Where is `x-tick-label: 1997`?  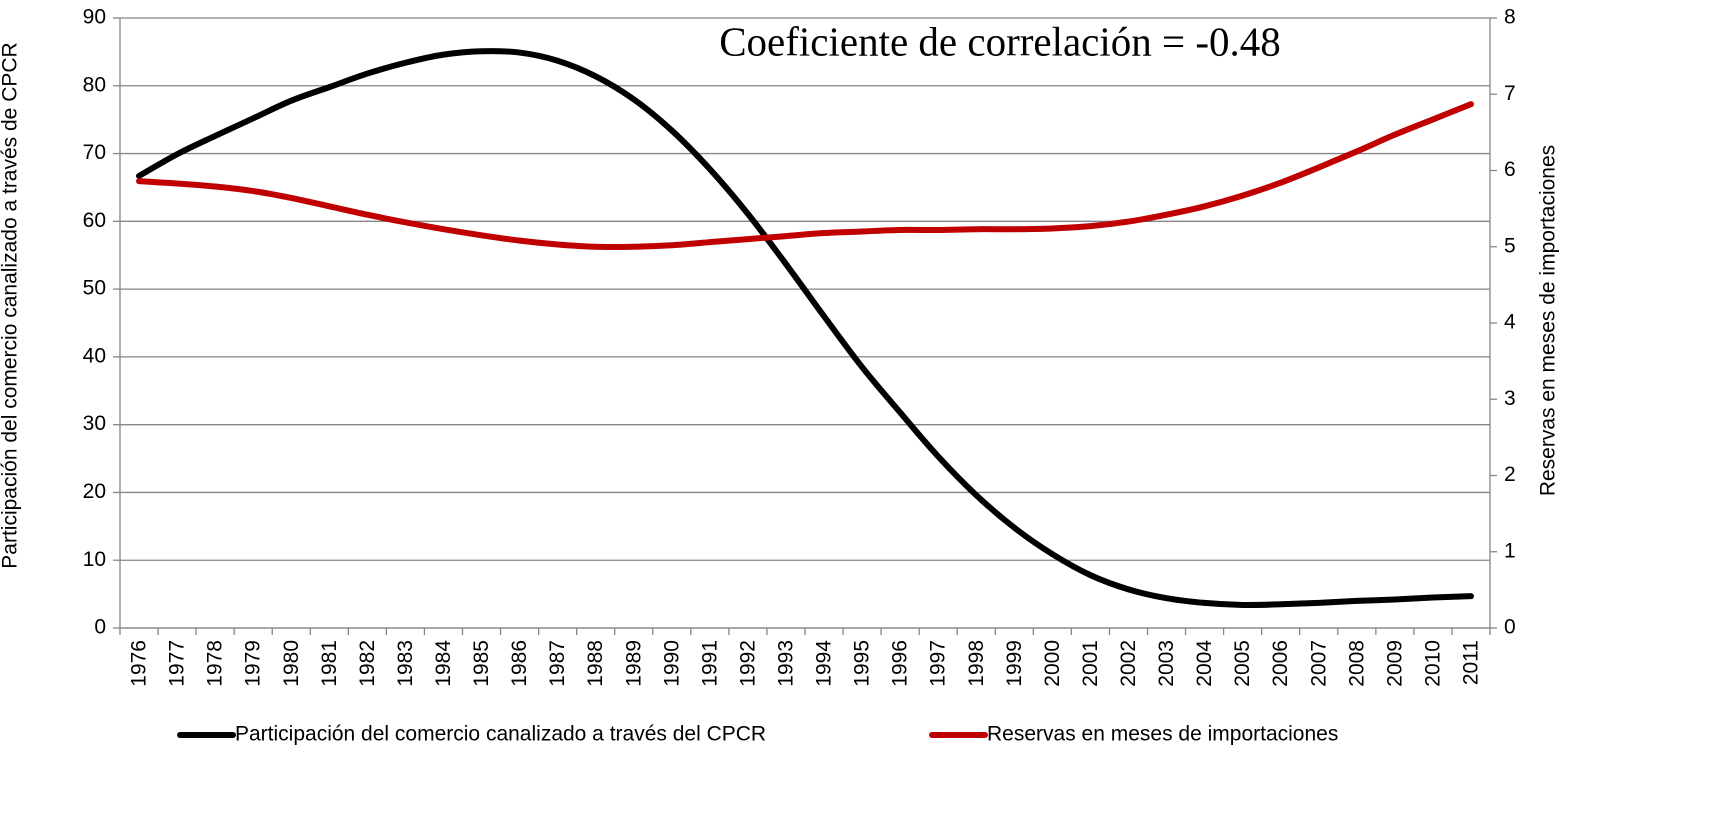
x-tick-label: 1997 is located at coordinates (938, 663).